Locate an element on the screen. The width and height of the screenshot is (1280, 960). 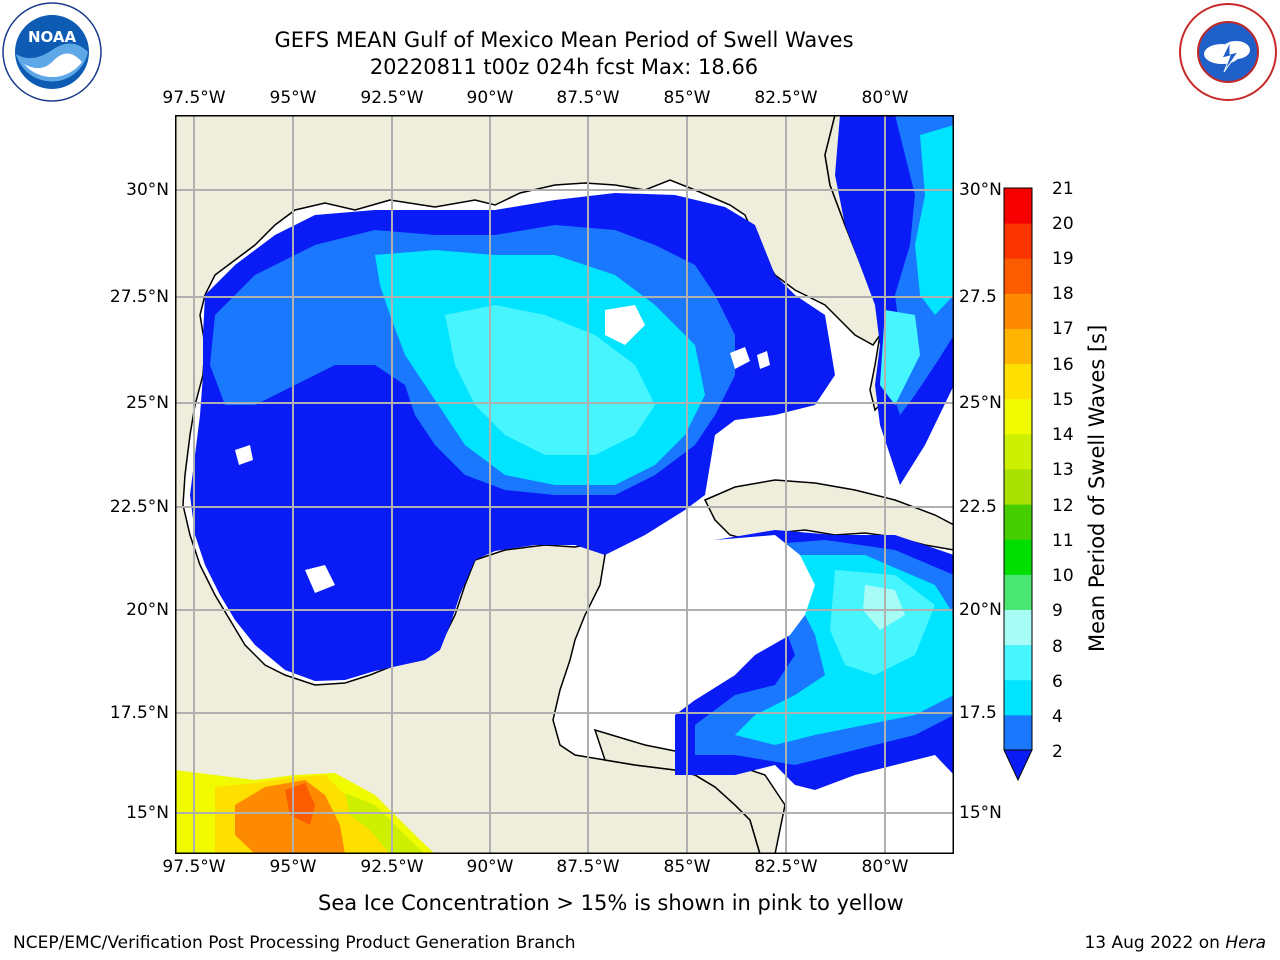
lon-tick-bottom: 90°W is located at coordinates (490, 867).